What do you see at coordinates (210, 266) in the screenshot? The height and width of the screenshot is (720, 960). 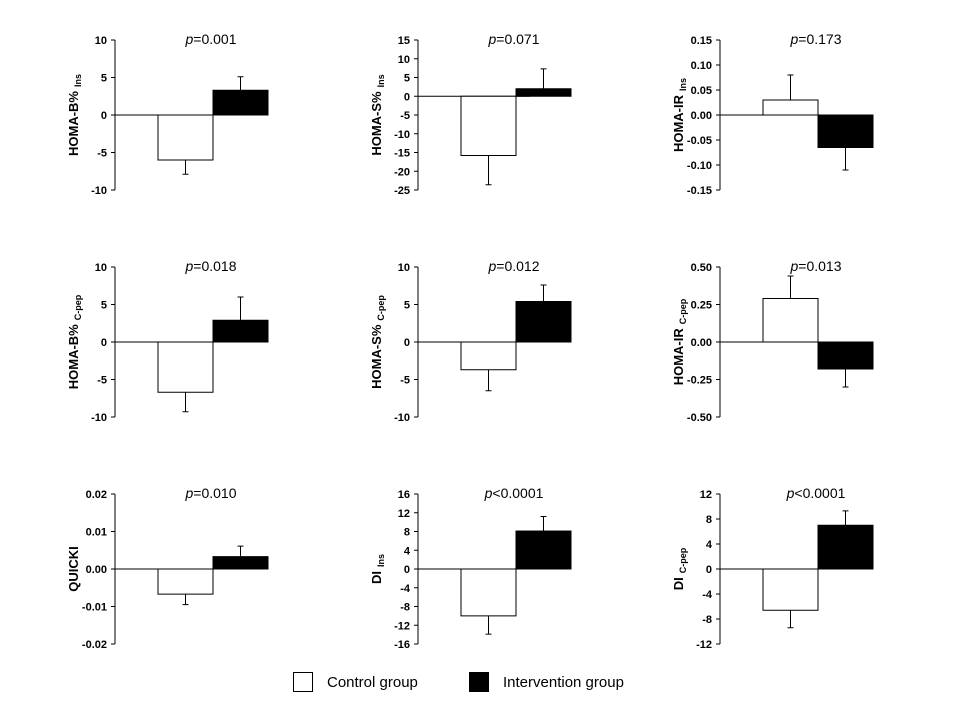 I see `p-value-label: p=0.018` at bounding box center [210, 266].